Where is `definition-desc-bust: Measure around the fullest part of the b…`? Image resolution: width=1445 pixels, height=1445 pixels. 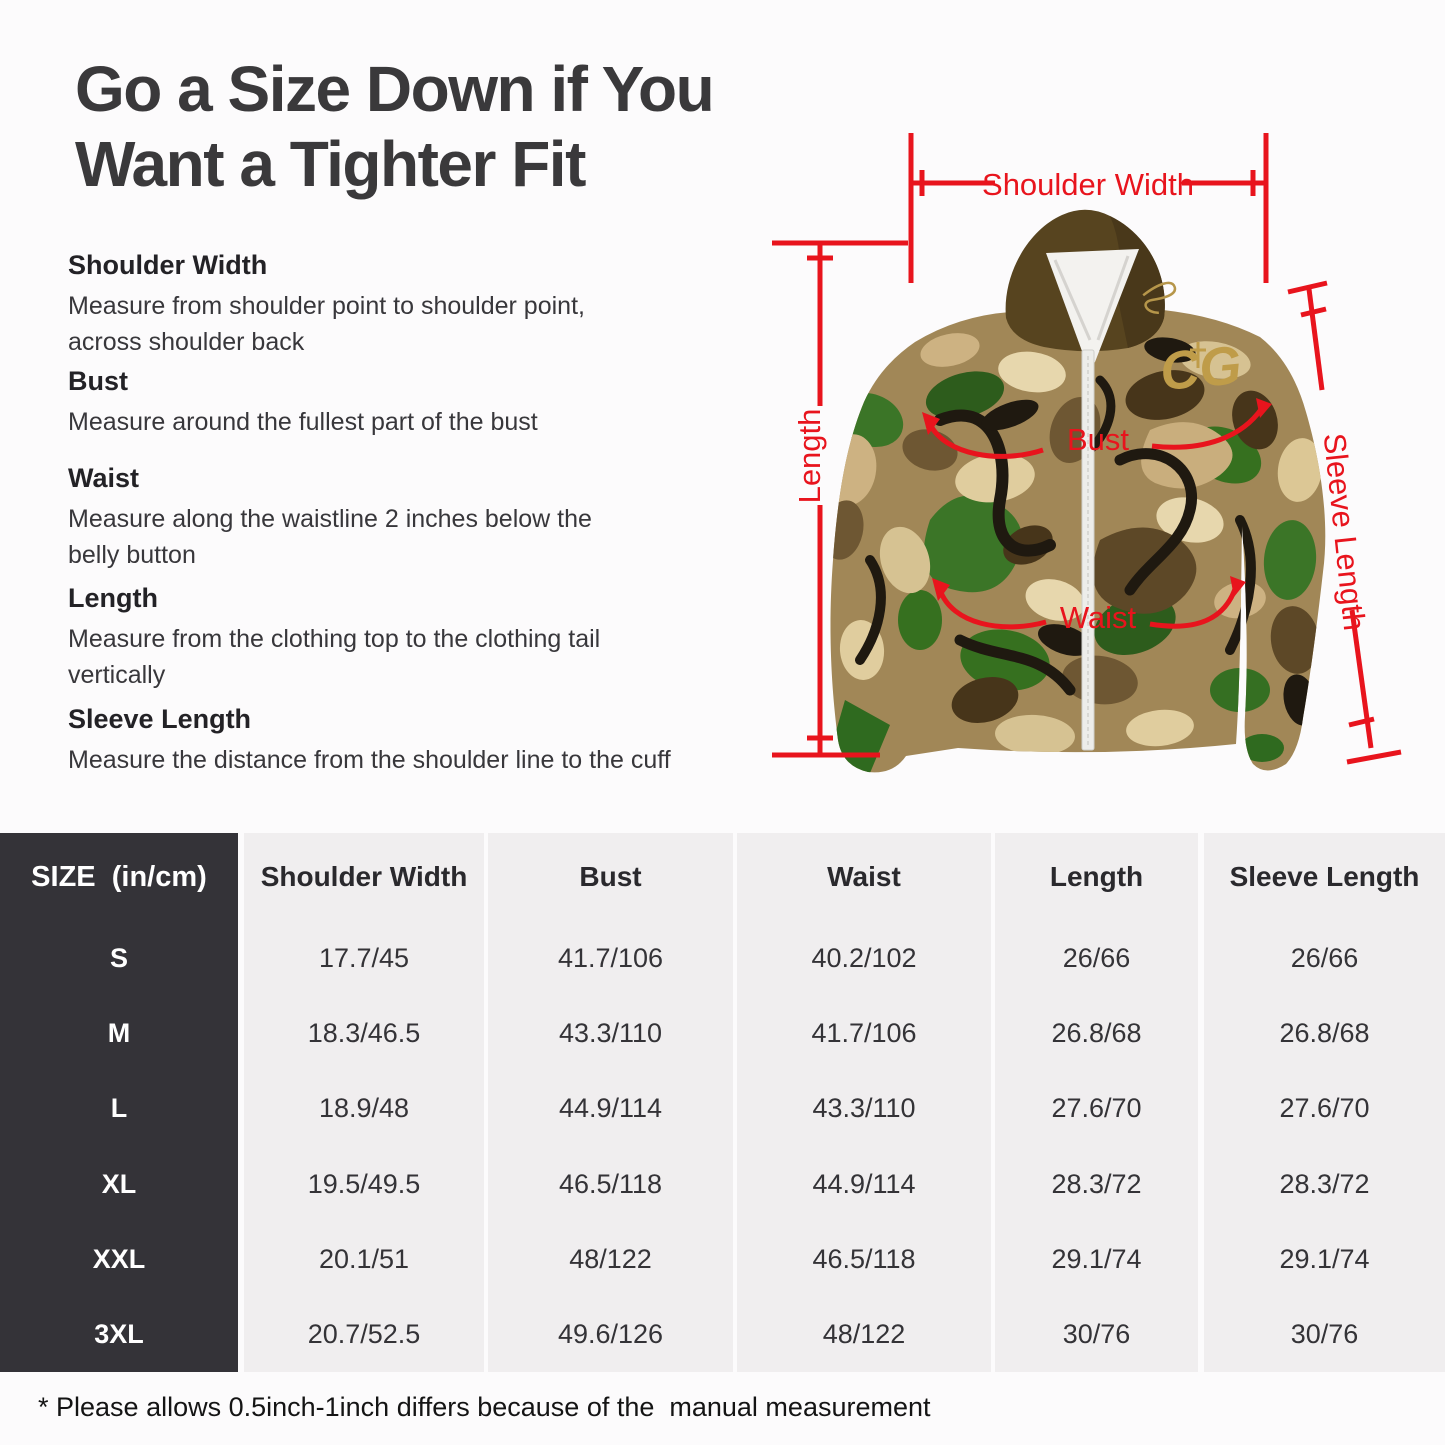 definition-desc-bust: Measure around the fullest part of the b… is located at coordinates (303, 422).